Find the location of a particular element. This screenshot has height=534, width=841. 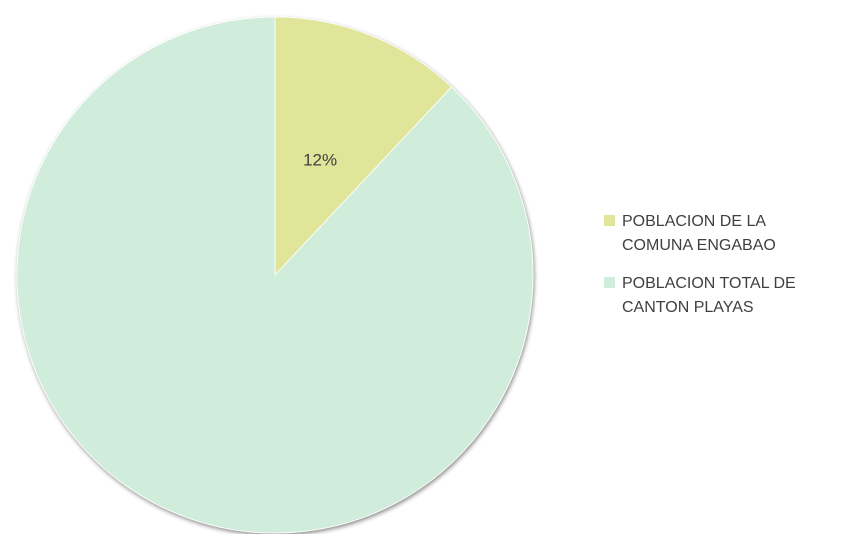

legend-swatch-canton-playas is located at coordinates (609, 282).